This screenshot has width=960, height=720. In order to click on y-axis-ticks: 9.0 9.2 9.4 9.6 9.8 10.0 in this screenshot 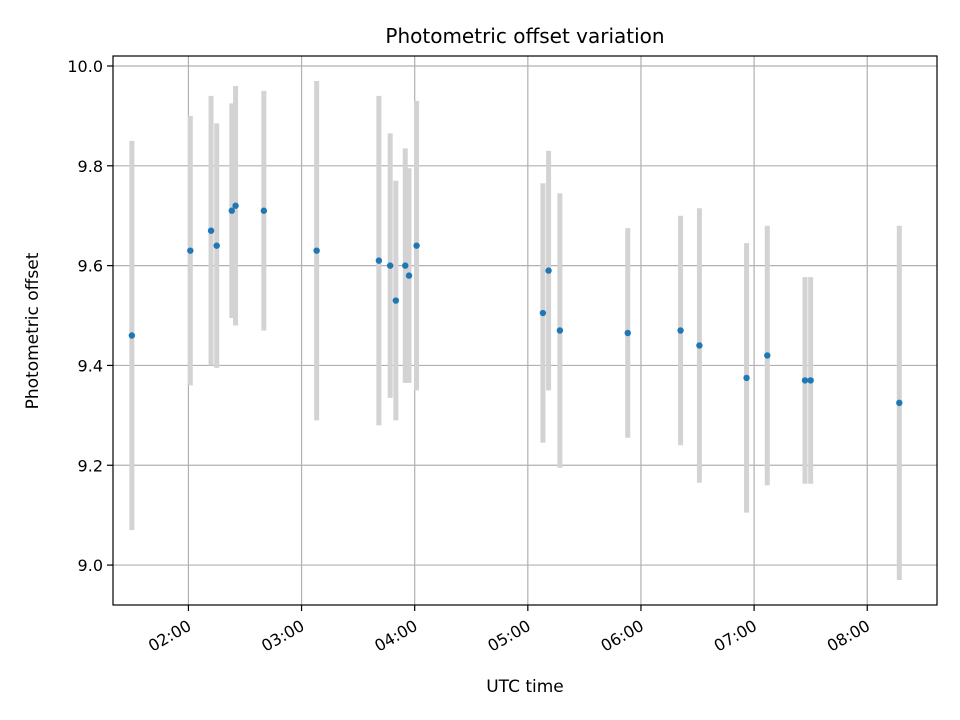, I will do `click(90, 316)`.